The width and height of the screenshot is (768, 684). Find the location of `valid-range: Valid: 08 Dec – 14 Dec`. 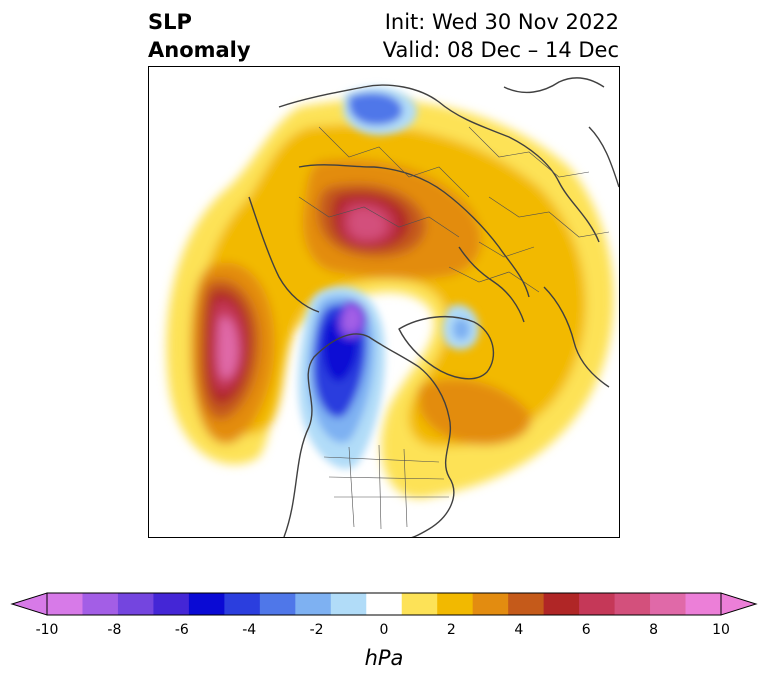

valid-range: Valid: 08 Dec – 14 Dec is located at coordinates (500, 50).